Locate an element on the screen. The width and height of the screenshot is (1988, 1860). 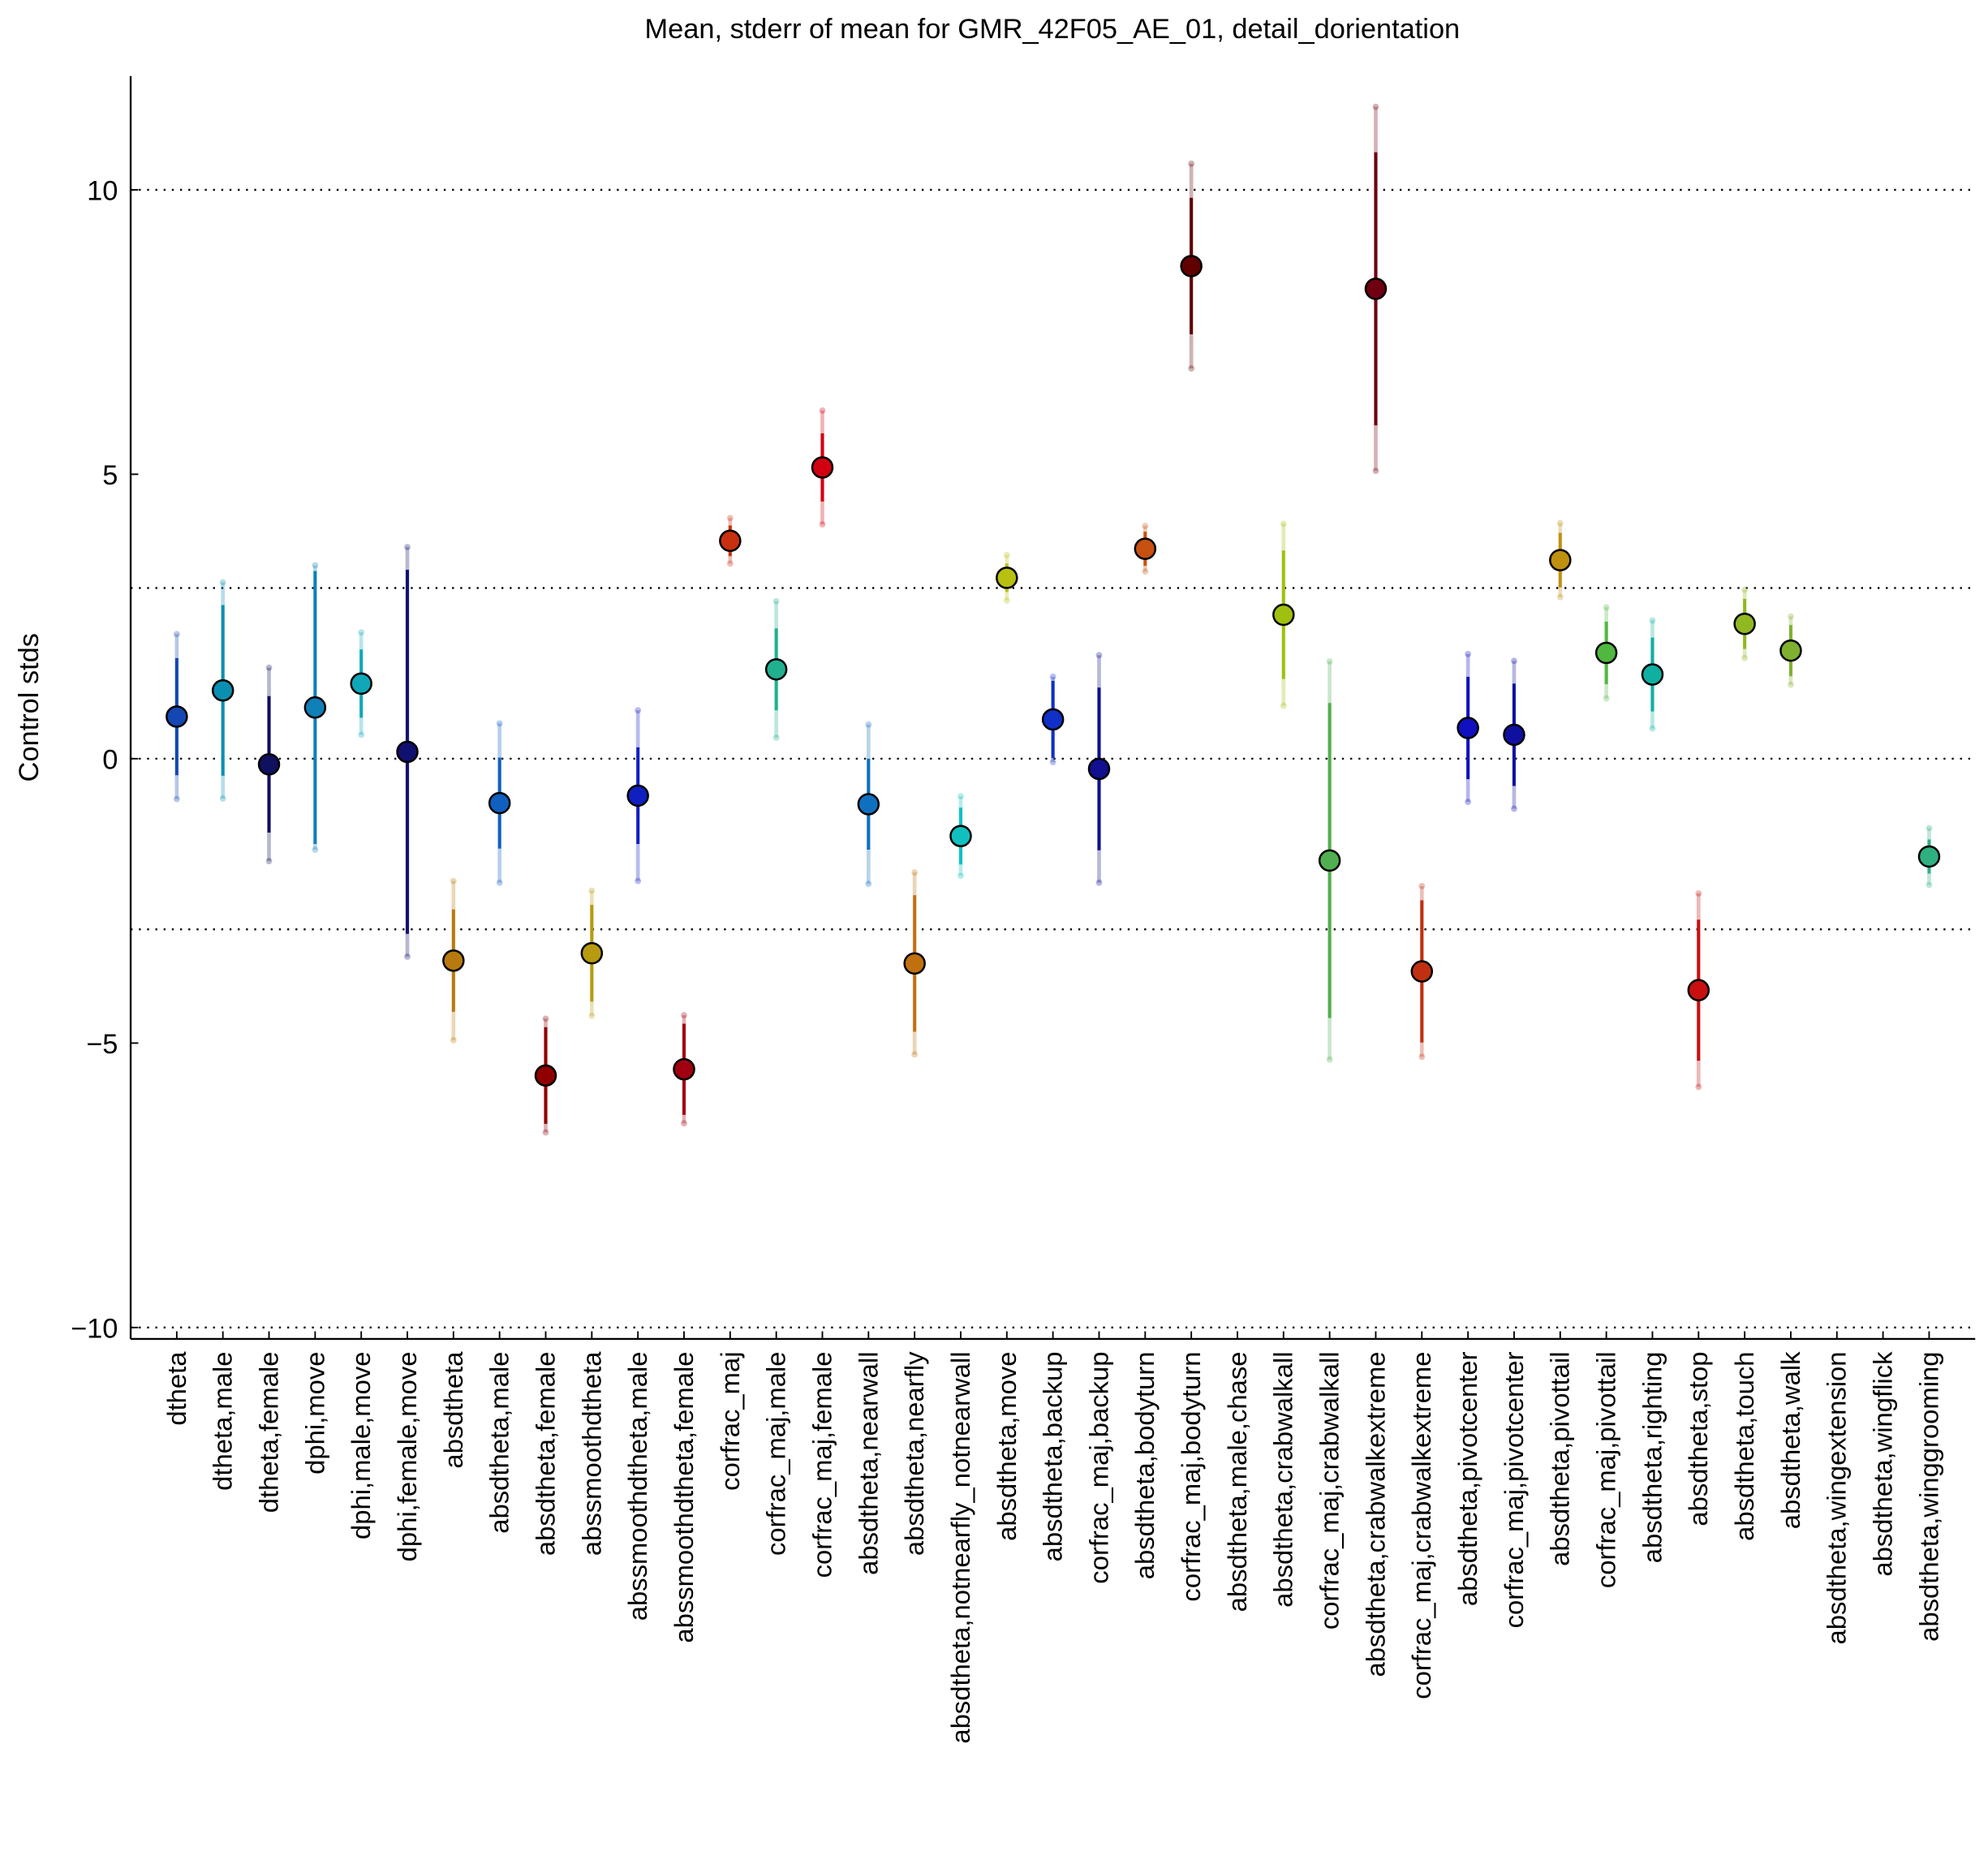
x-tick-label: corfrac_maj,pivottail is located at coordinates (1606, 1469).